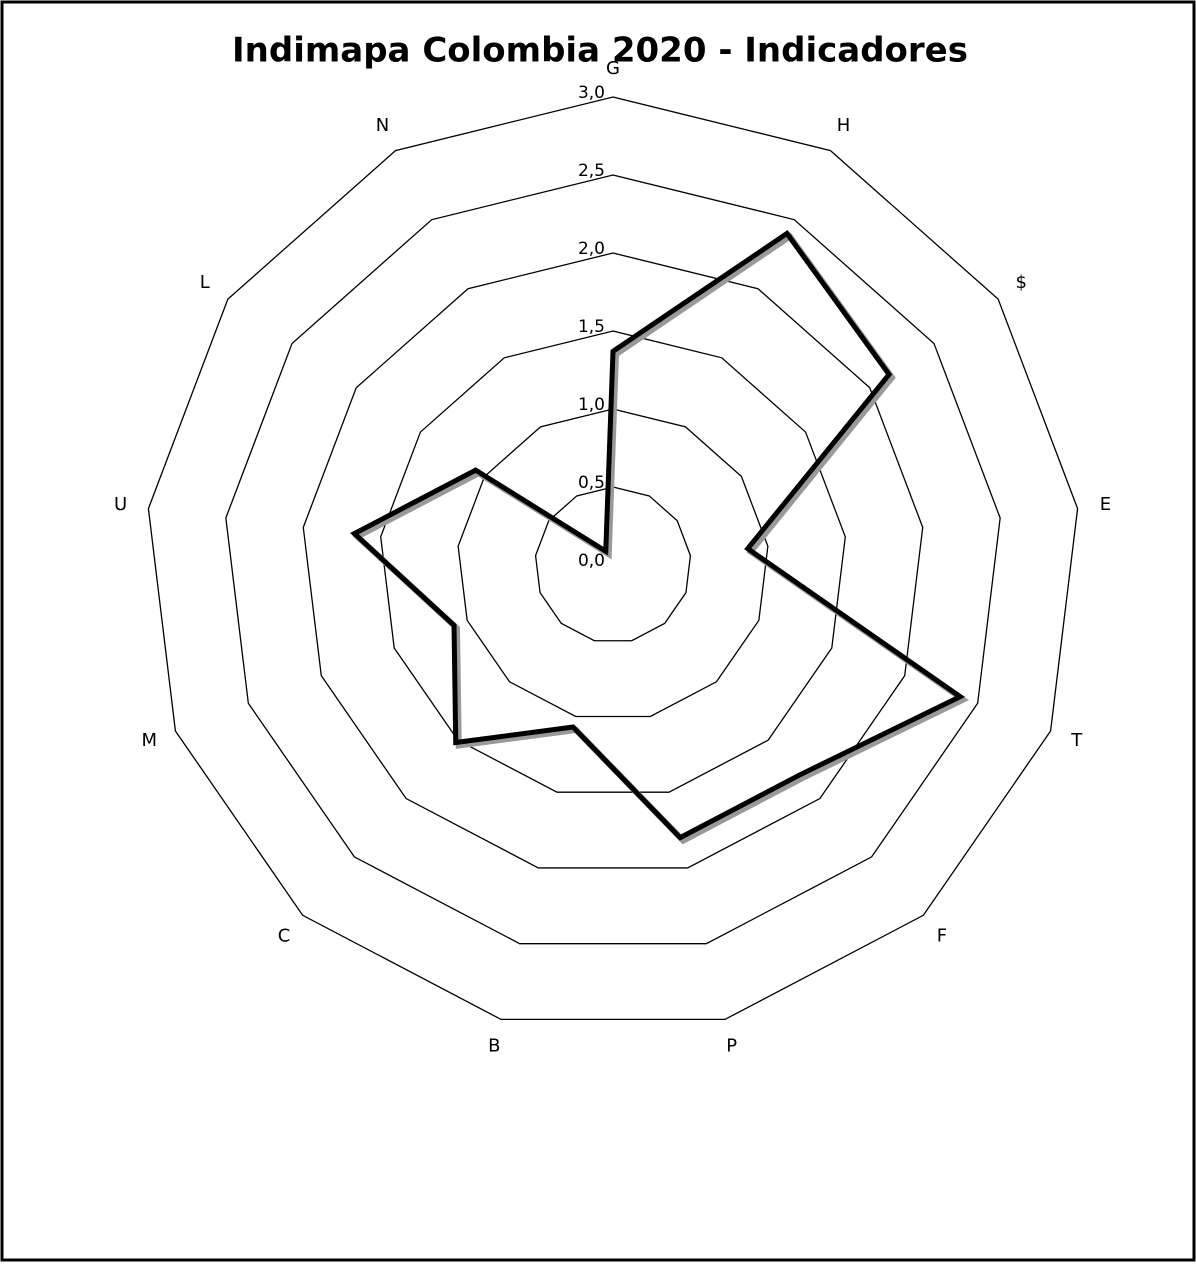  Describe the element at coordinates (591, 93) in the screenshot. I see `r-tick-label: 3,0` at that location.